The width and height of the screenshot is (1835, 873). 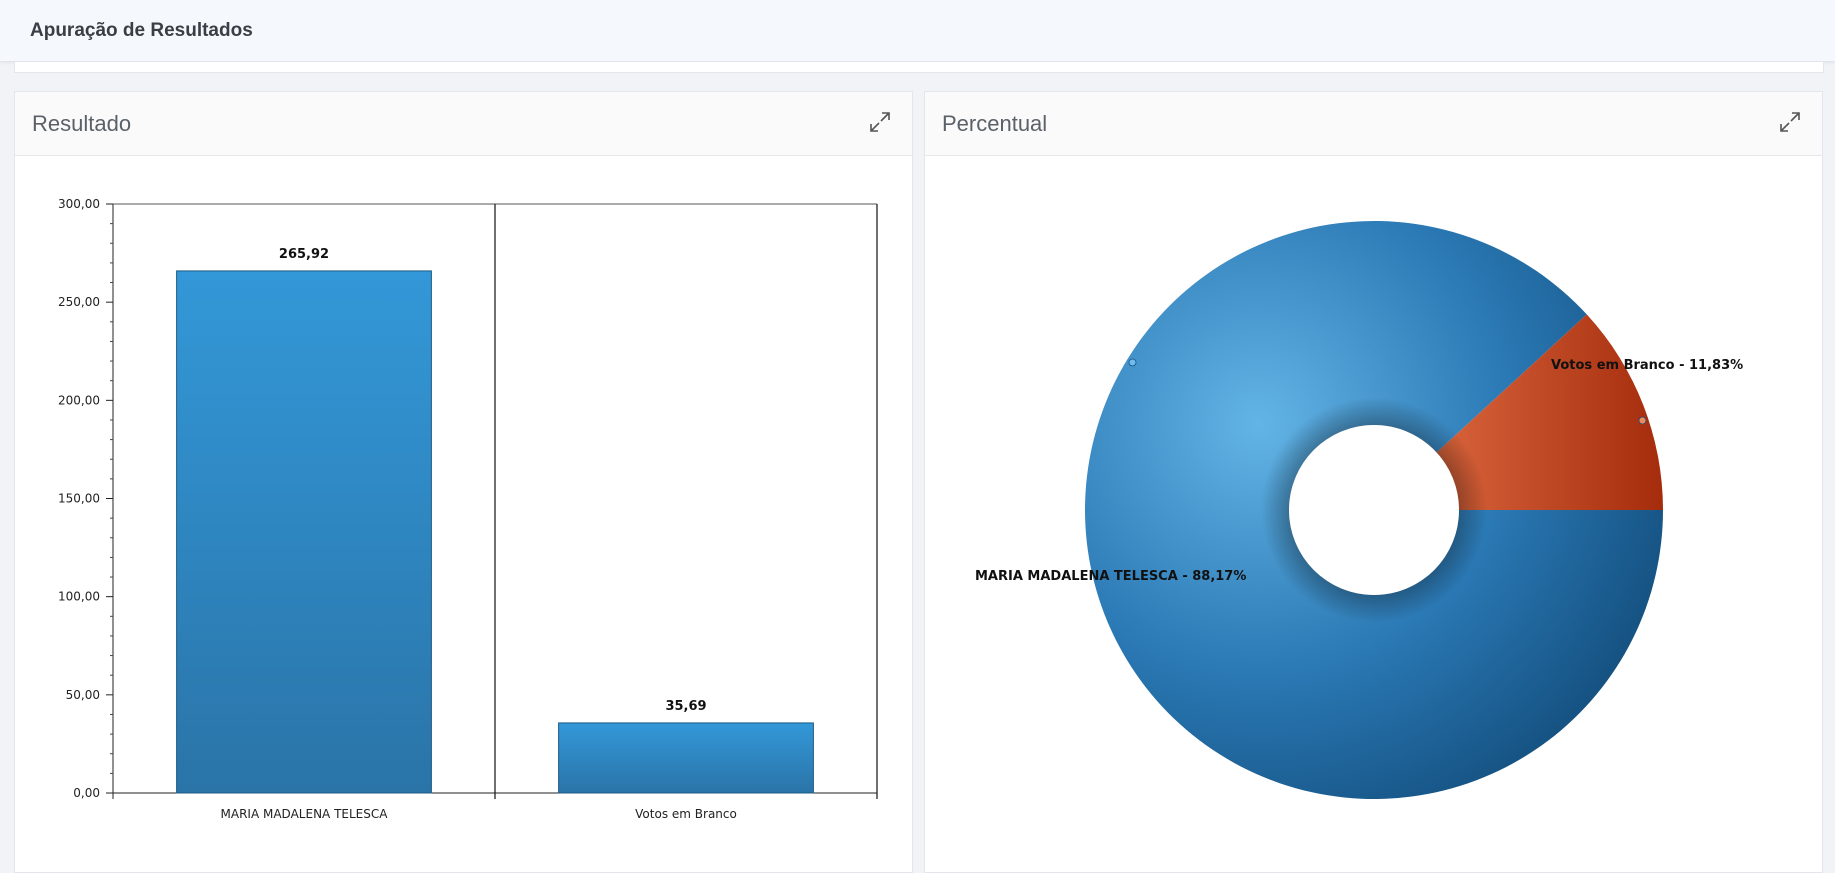 What do you see at coordinates (995, 123) in the screenshot?
I see `percent-panel-title: Percentual` at bounding box center [995, 123].